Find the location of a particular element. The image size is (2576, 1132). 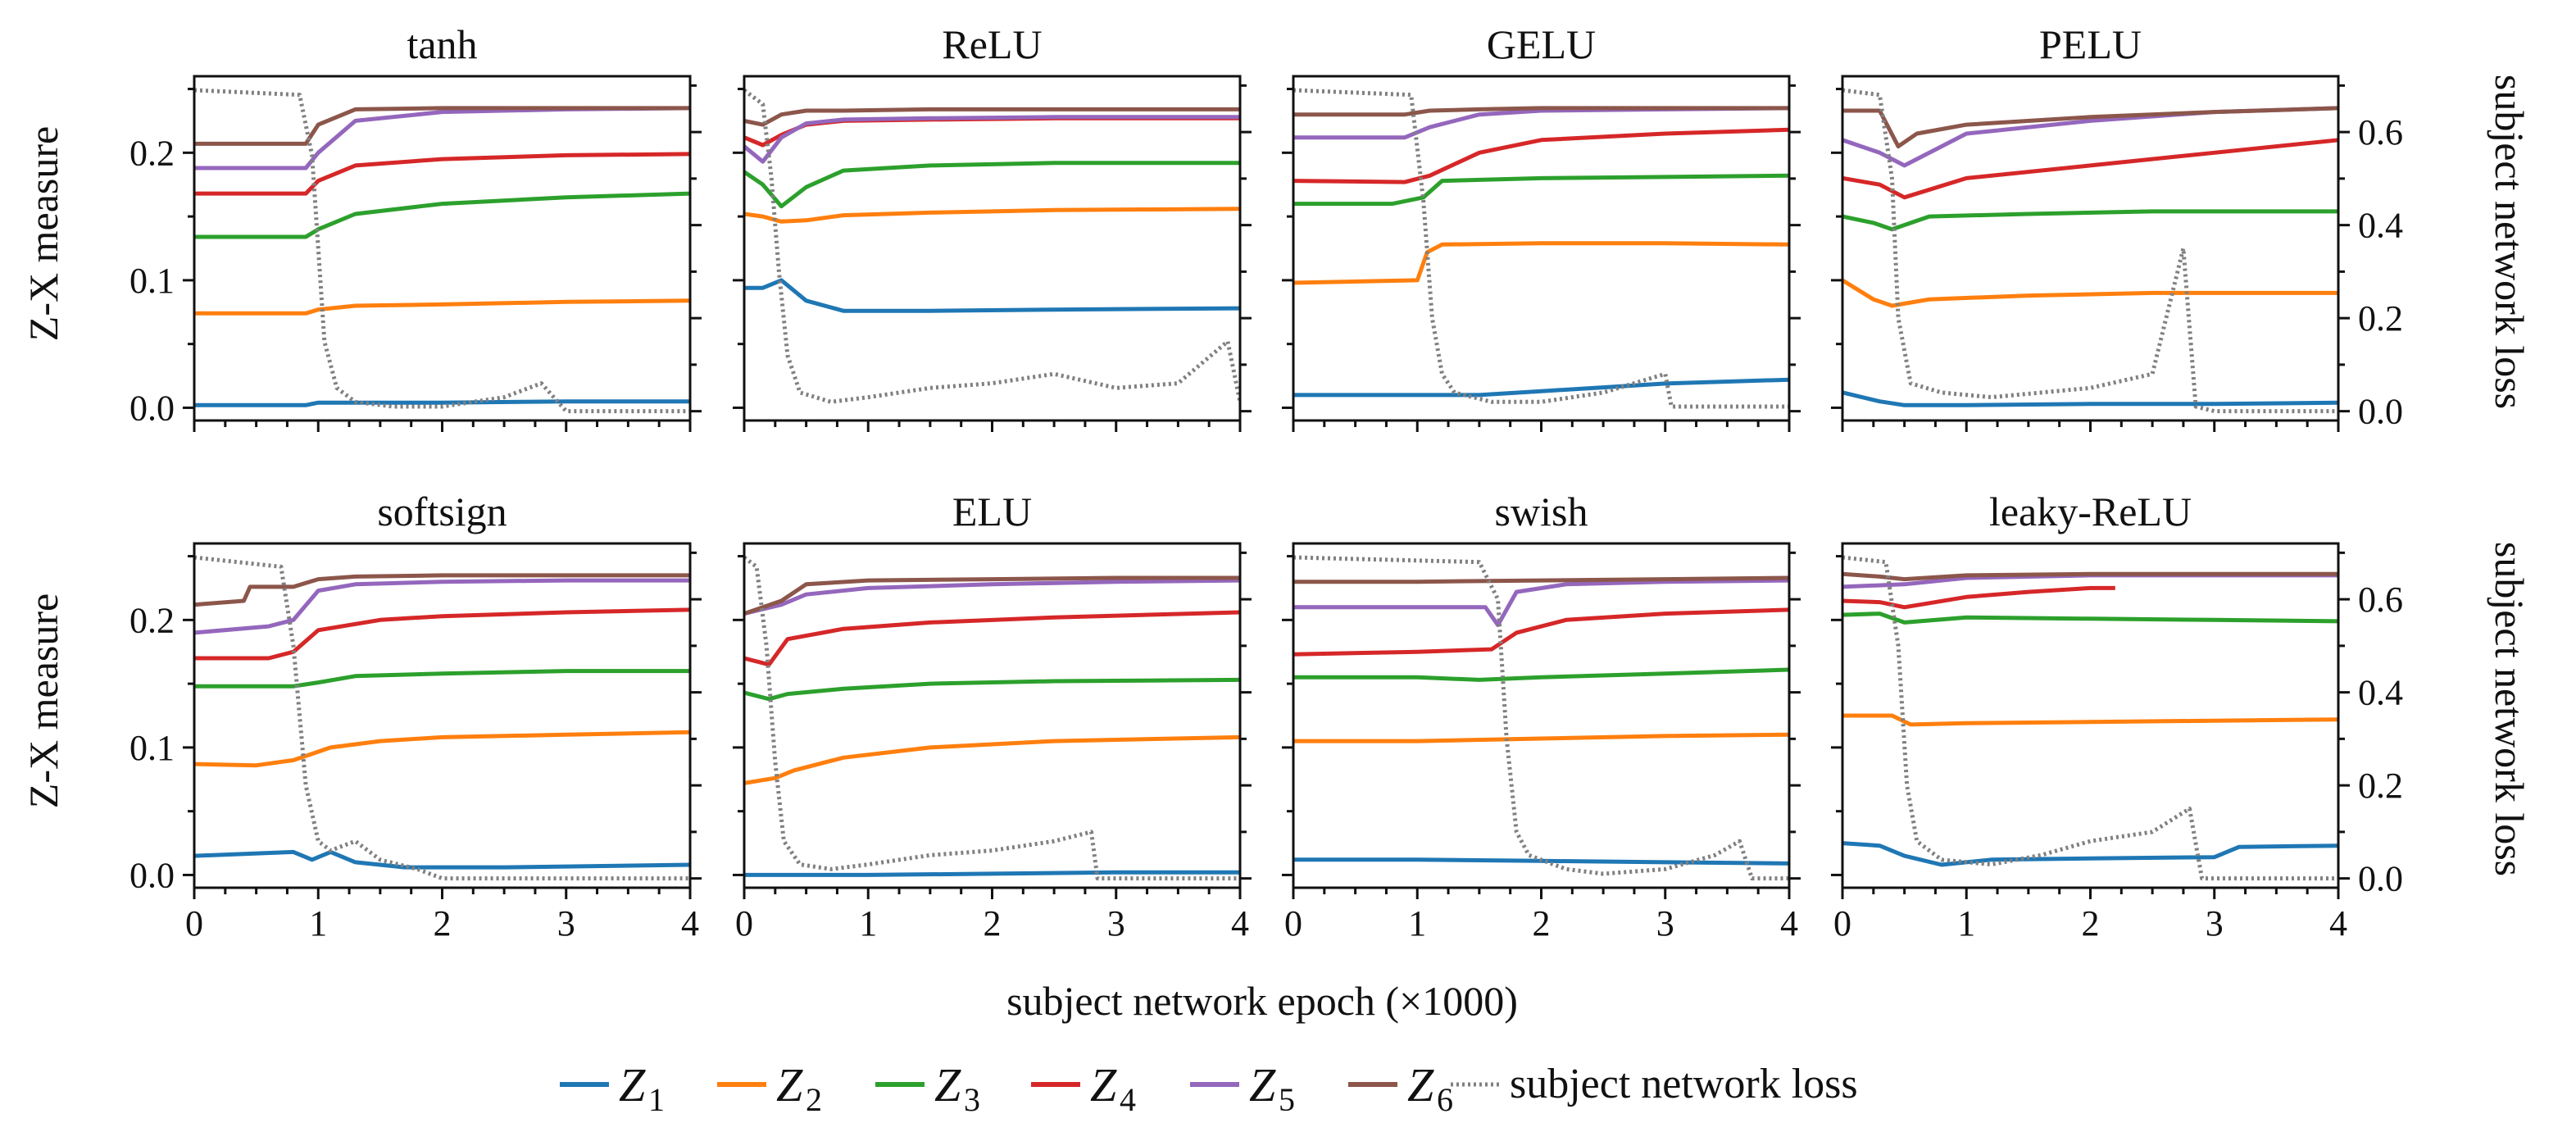

panel-leaky-ReLU: leaky-ReLU 0 1 2 3 4 0.0 0.2 0.4 0.6 is located at coordinates (2117, 716).